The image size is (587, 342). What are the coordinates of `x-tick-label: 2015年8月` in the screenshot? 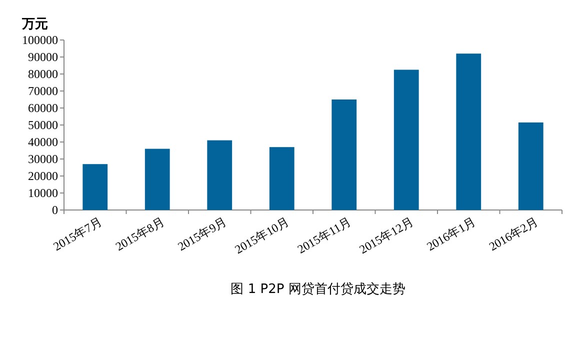 It's located at (140, 234).